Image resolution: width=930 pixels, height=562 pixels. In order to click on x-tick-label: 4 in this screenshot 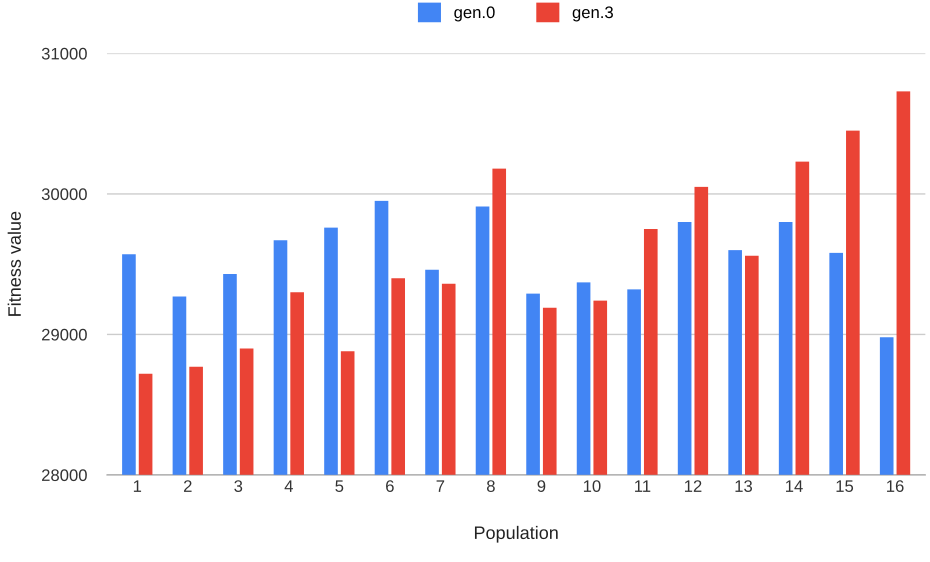, I will do `click(288, 486)`.